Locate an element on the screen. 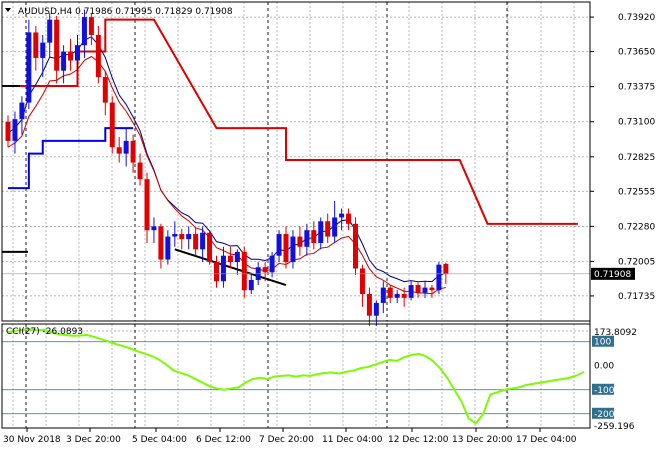  time-label-6: 12 Dec 12:00 is located at coordinates (418, 440).